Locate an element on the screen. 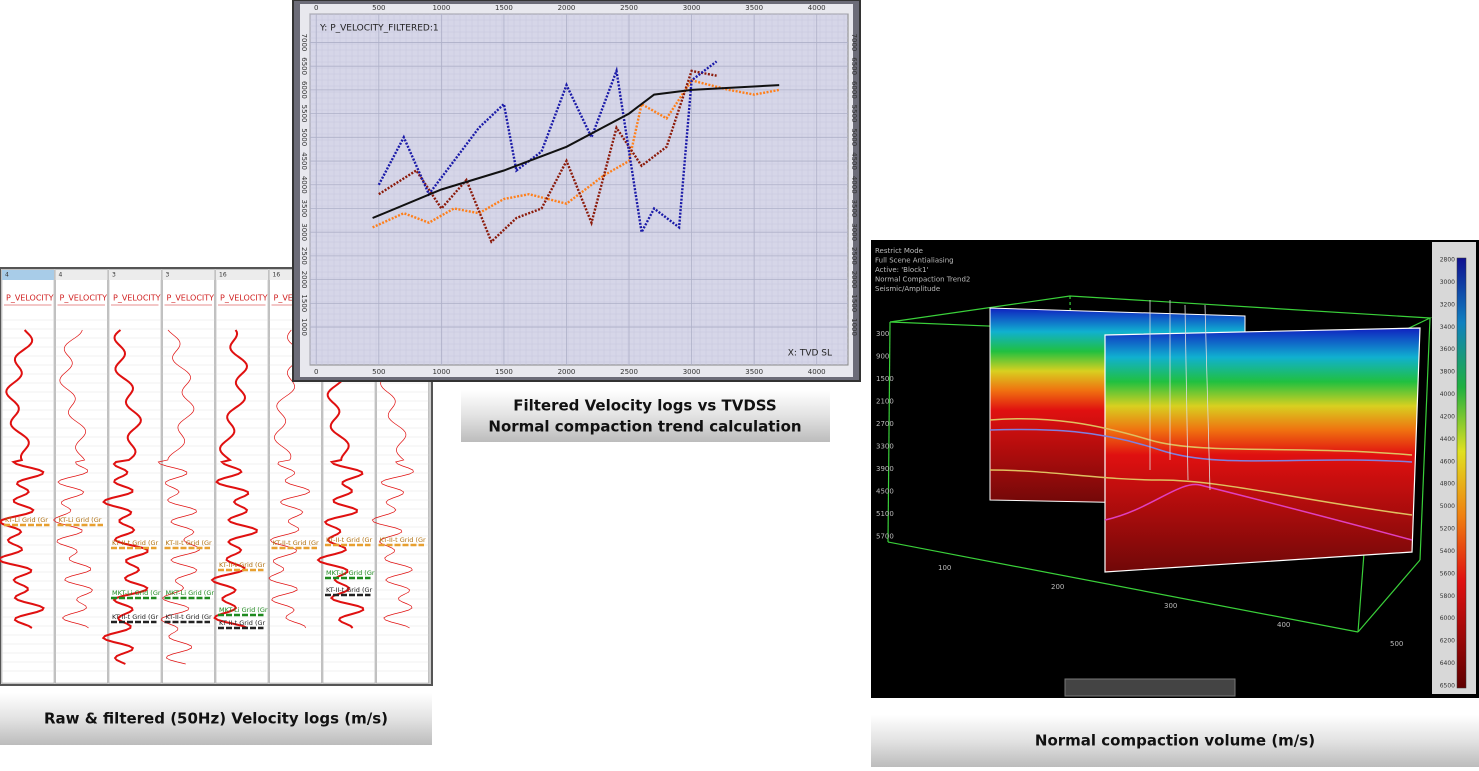 Image resolution: width=1479 pixels, height=771 pixels. x-axis-title: X: TVD SL is located at coordinates (810, 354).